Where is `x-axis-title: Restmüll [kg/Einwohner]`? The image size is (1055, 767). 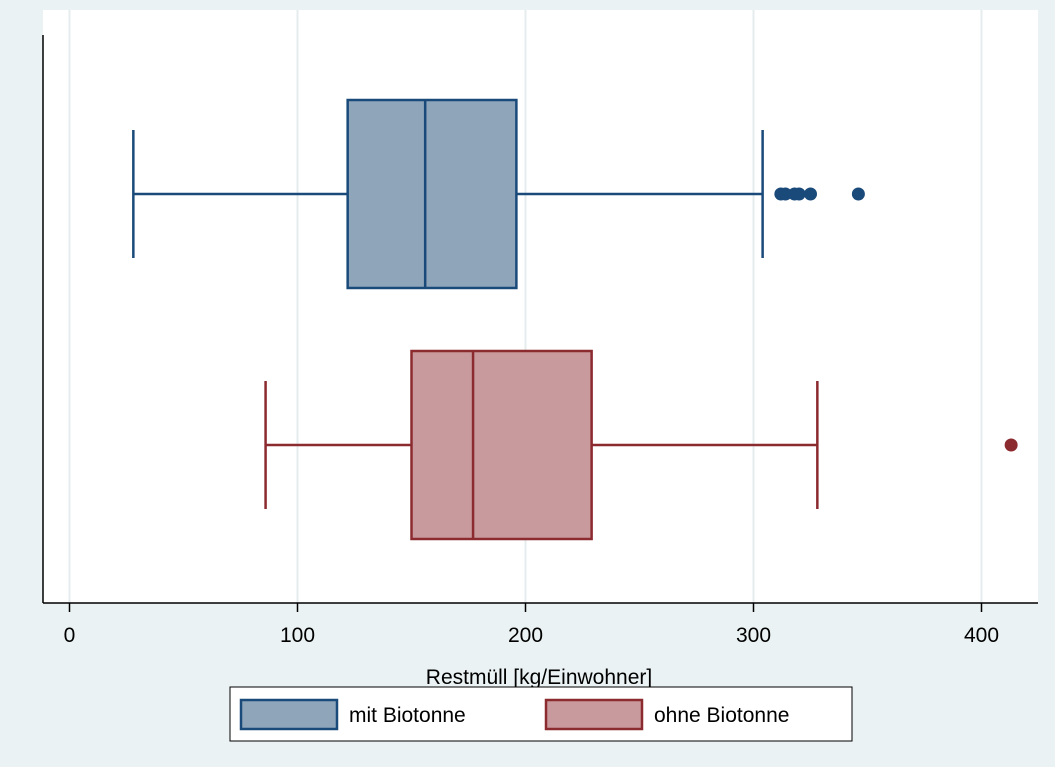 x-axis-title: Restmüll [kg/Einwohner] is located at coordinates (539, 677).